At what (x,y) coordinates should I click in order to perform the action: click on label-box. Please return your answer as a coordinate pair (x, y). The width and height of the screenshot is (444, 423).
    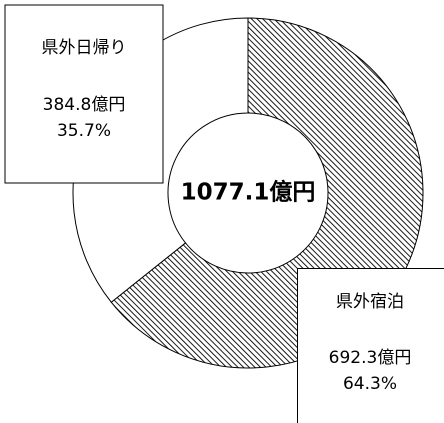
    Looking at the image, I should click on (370, 345).